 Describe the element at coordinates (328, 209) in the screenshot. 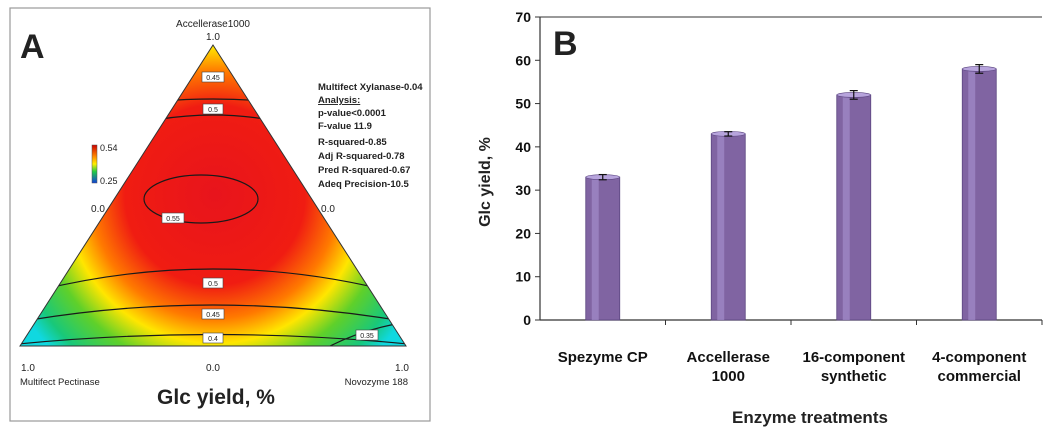

I see `edge-right-value: 0.0` at that location.